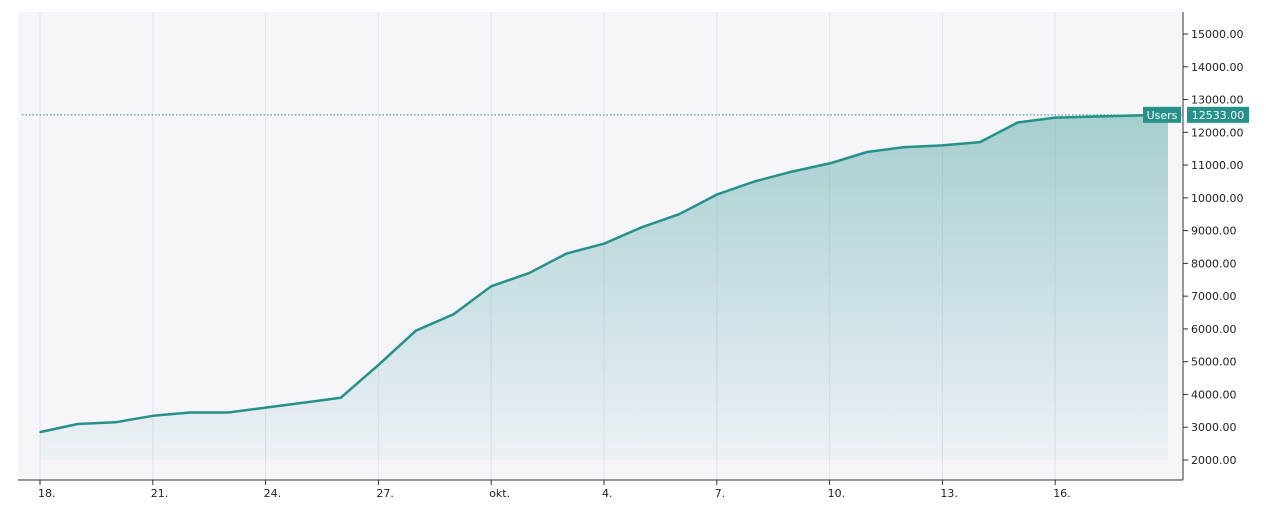 This screenshot has height=515, width=1266. Describe the element at coordinates (385, 493) in the screenshot. I see `x-tick-label: 27.` at that location.